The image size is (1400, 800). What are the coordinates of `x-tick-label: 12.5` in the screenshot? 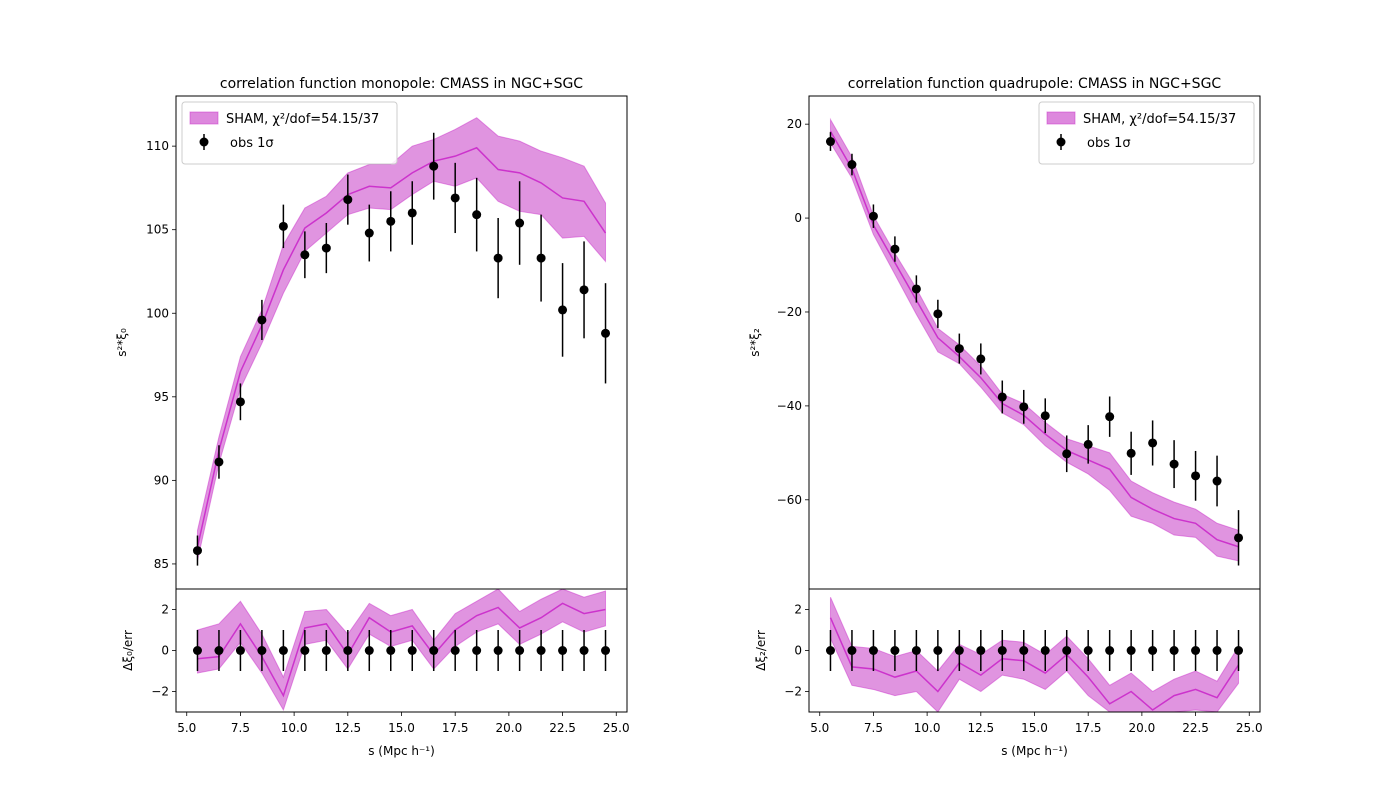 It's located at (980, 728).